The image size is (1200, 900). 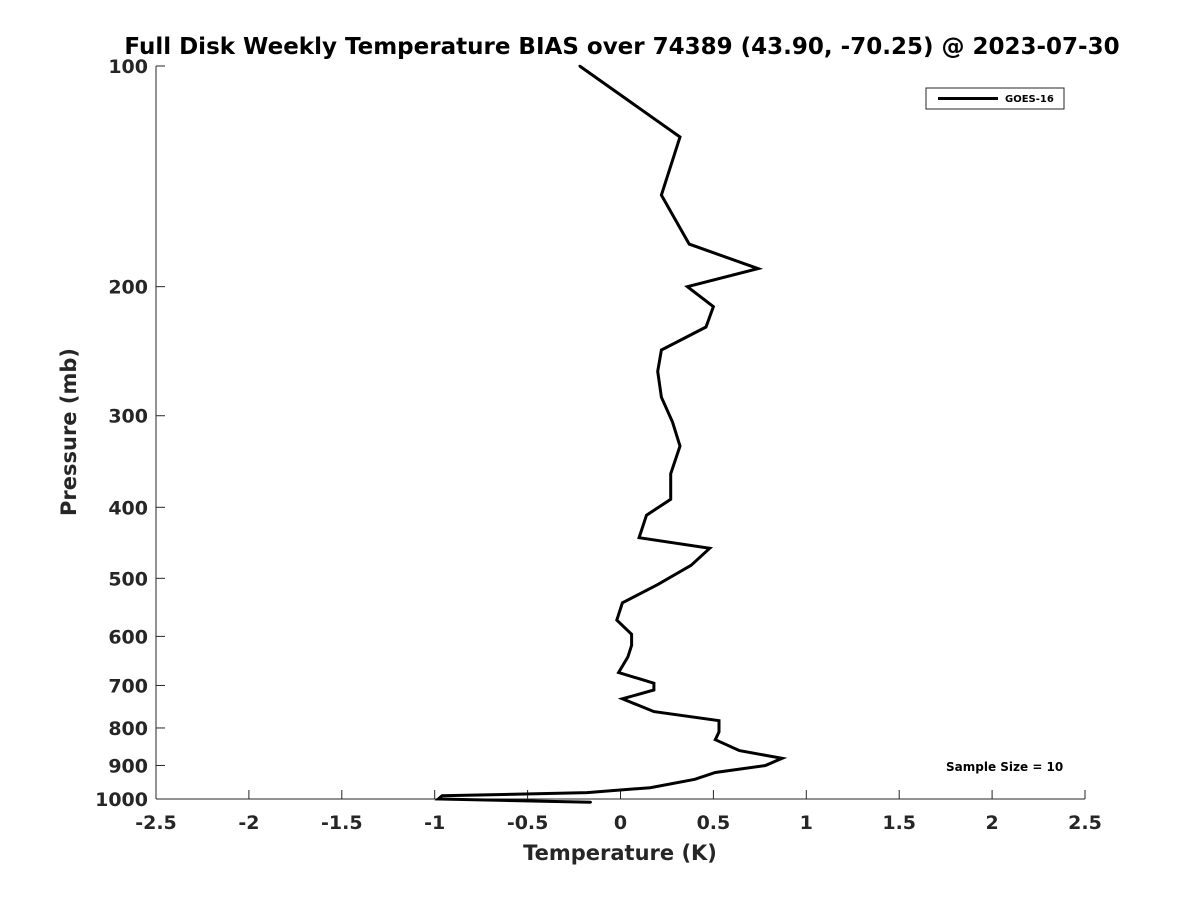 I want to click on y-tick-label: 400, so click(x=128, y=508).